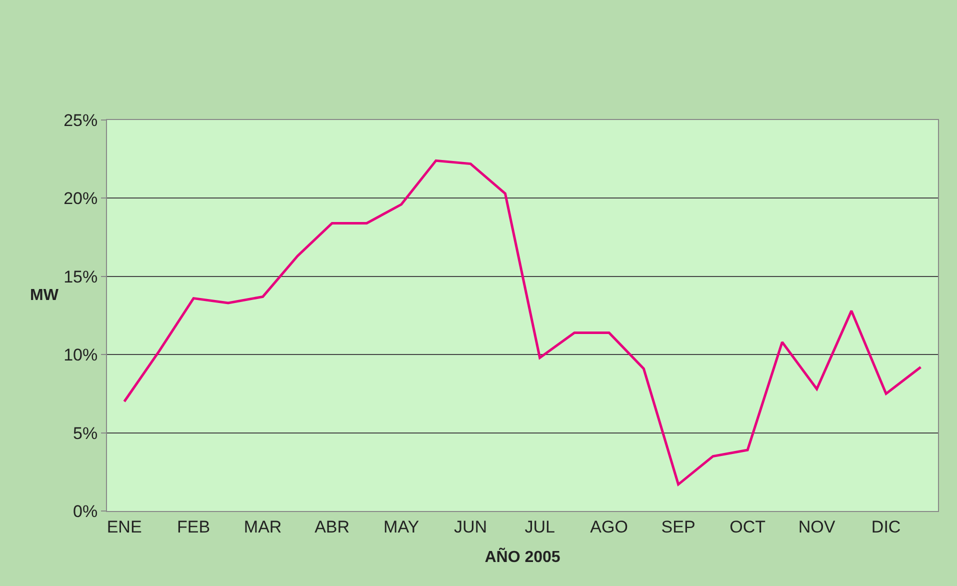  Describe the element at coordinates (85, 511) in the screenshot. I see `y-tick-label: 0%` at that location.